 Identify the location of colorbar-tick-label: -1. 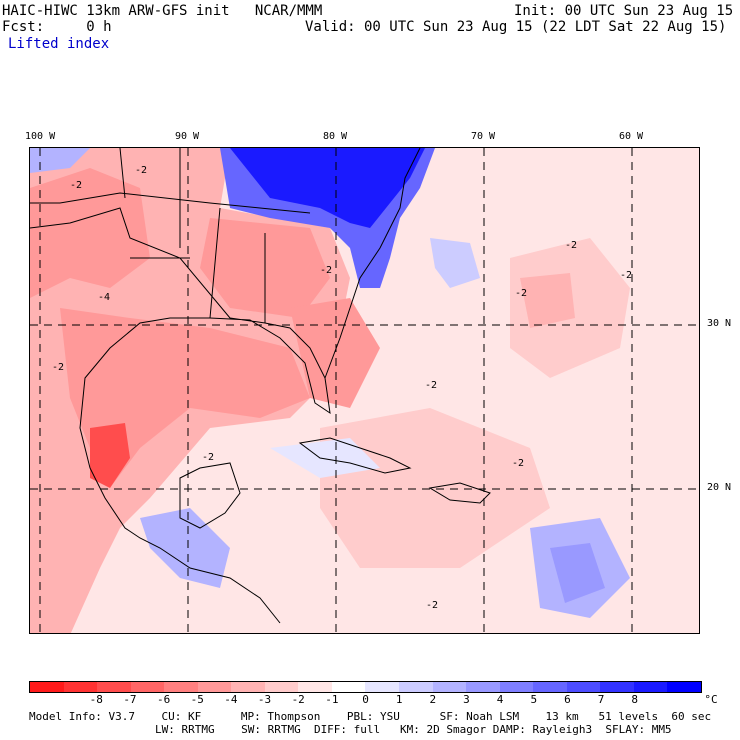
(332, 699).